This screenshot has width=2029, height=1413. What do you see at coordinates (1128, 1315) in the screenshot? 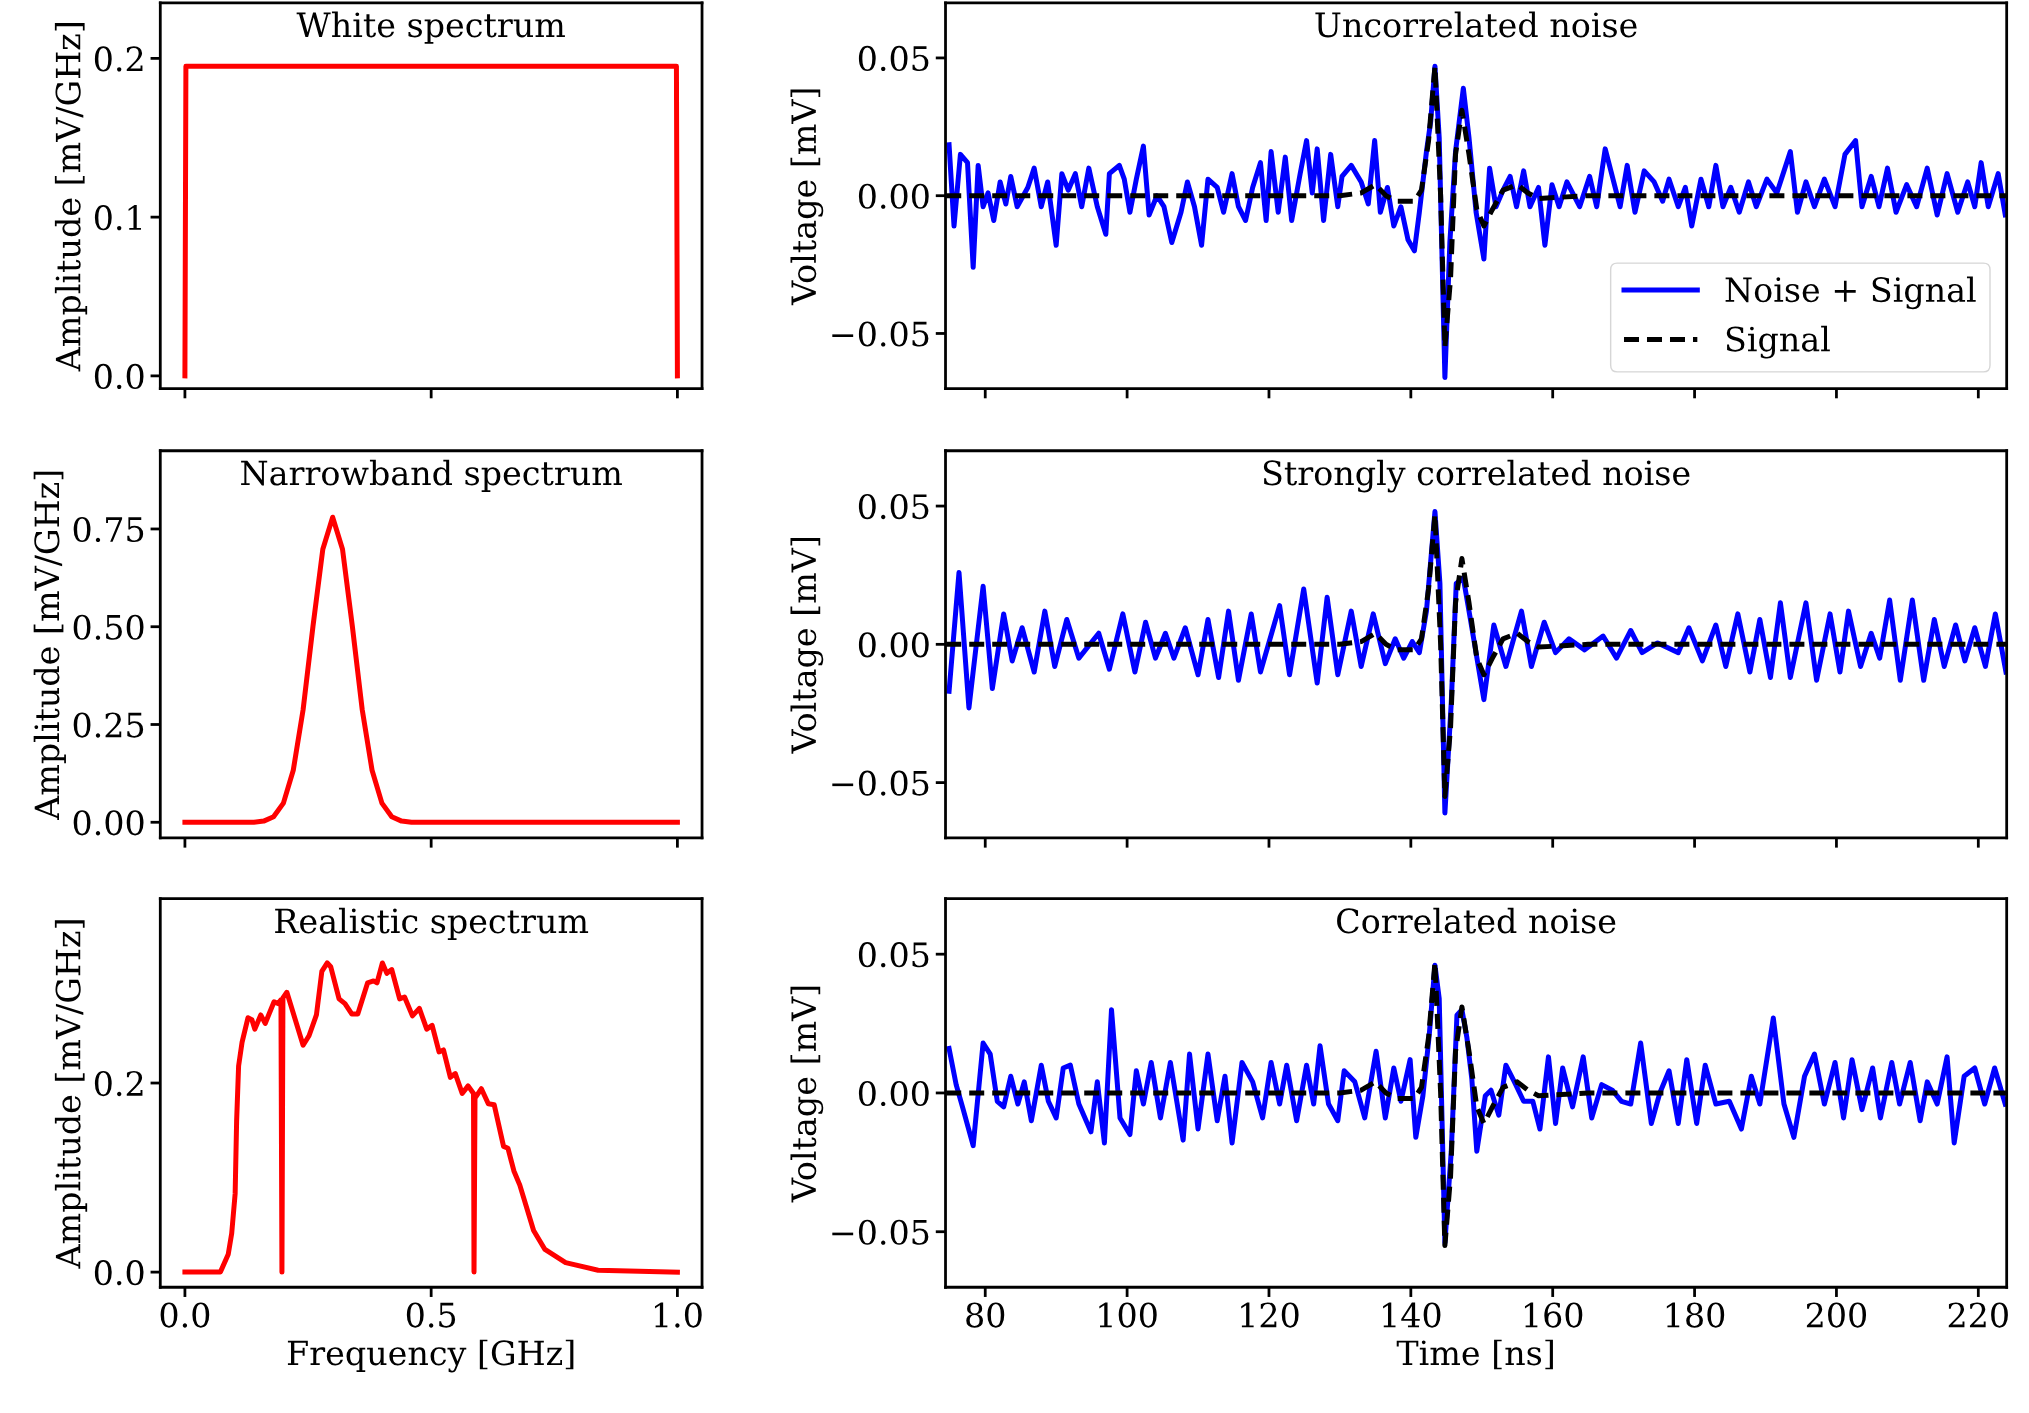
I see `x-tick-label: 100` at bounding box center [1128, 1315].